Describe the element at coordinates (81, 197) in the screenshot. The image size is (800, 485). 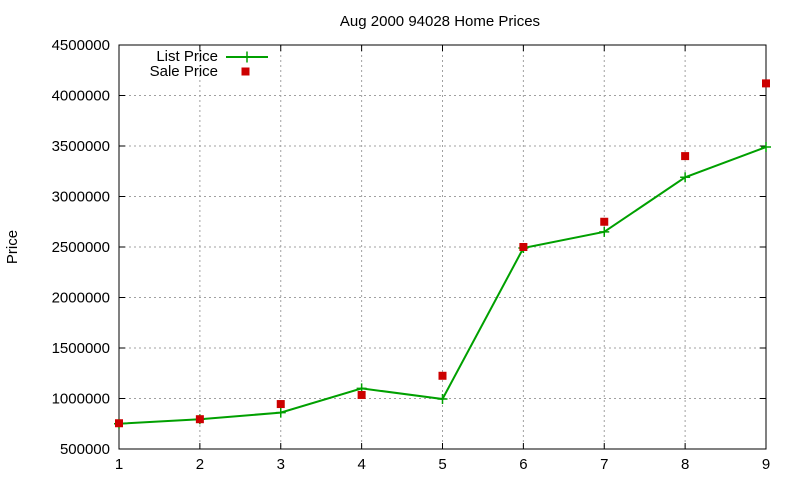
I see `y-tick-label: 3000000` at that location.